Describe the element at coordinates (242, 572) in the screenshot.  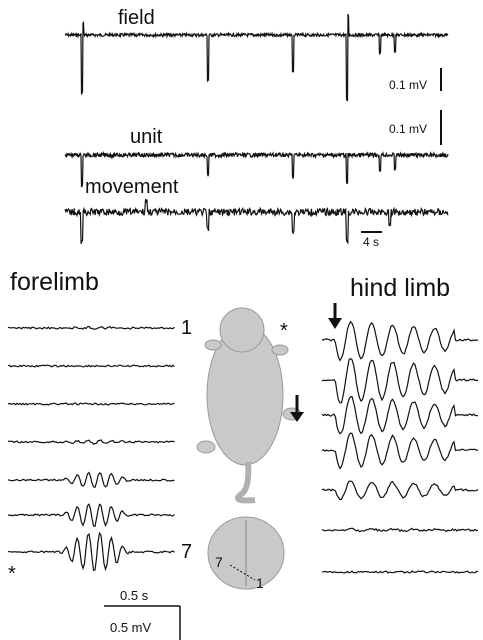
I see `electrode-line` at that location.